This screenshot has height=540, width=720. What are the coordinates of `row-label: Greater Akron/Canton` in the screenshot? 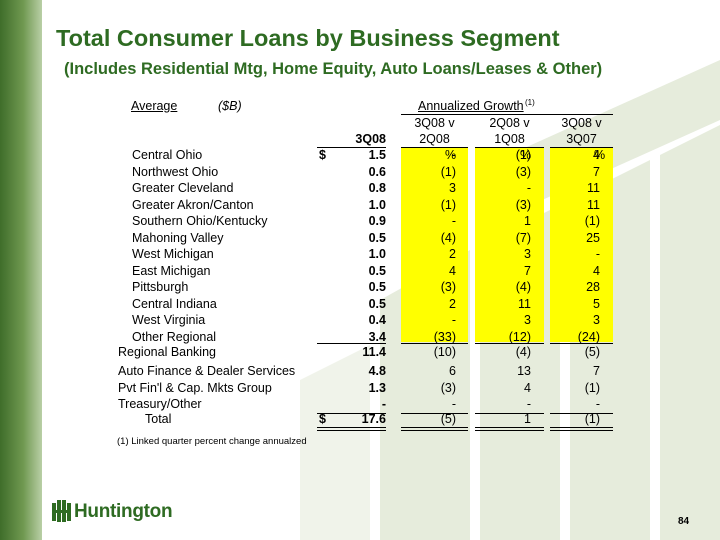 It's located at (193, 204).